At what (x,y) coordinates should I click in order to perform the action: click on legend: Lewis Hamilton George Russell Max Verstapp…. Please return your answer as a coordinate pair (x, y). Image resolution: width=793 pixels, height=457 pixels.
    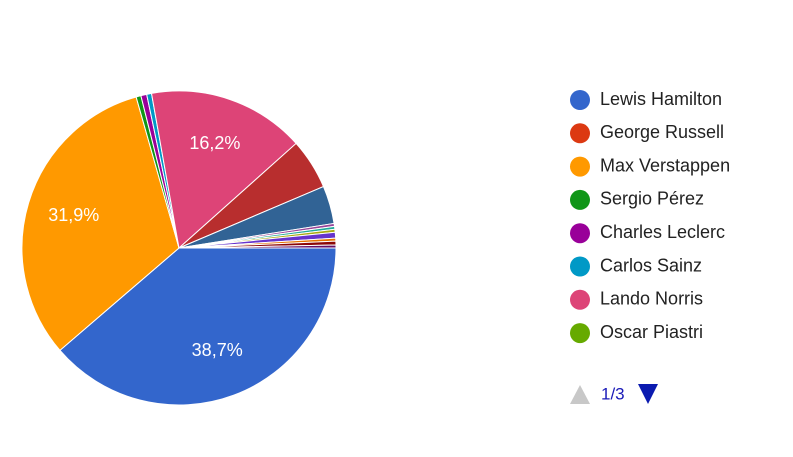
    Looking at the image, I should click on (650, 216).